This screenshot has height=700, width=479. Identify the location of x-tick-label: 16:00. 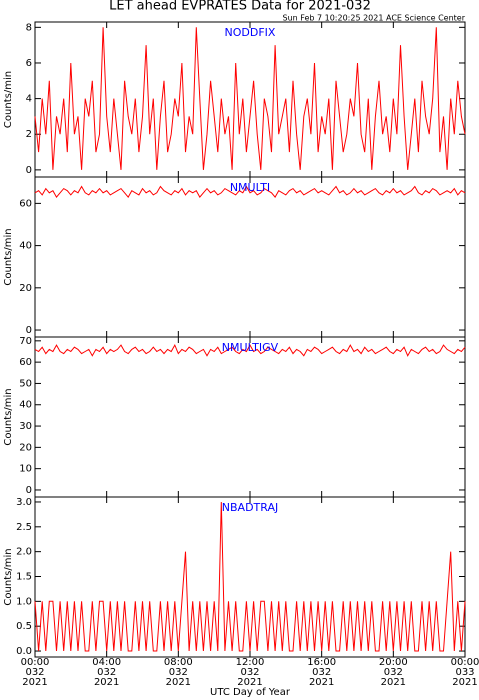
(321, 662).